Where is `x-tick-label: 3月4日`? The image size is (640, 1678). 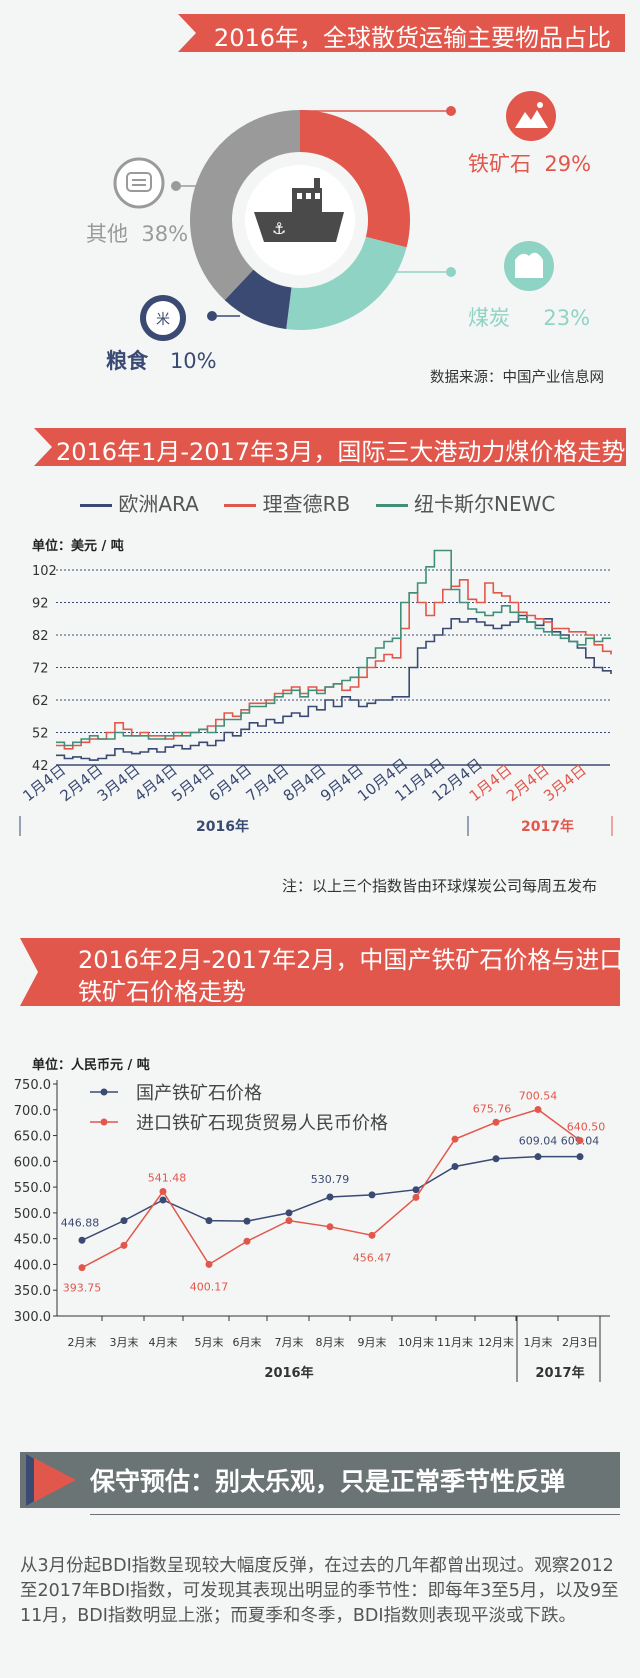 x-tick-label: 3月4日 is located at coordinates (565, 783).